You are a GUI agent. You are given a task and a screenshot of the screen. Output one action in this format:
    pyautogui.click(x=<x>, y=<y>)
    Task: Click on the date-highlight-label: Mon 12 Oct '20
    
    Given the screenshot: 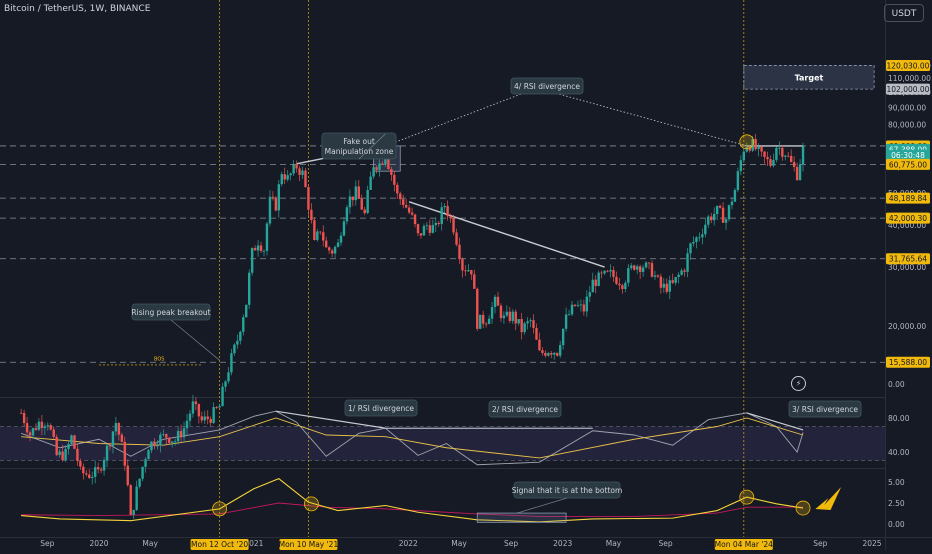 What is the action you would take?
    pyautogui.click(x=219, y=544)
    